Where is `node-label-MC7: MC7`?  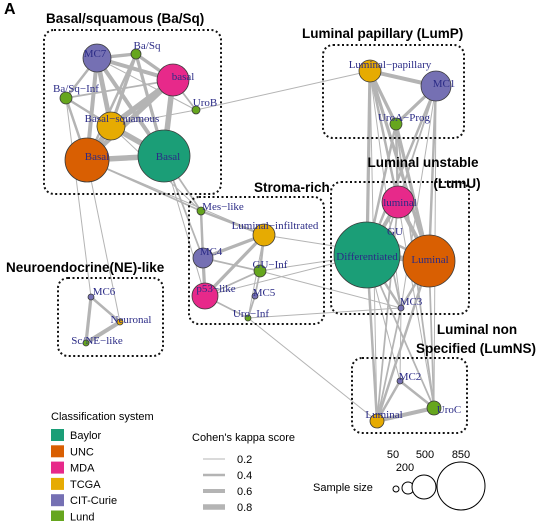 node-label-MC7: MC7 is located at coordinates (95, 54).